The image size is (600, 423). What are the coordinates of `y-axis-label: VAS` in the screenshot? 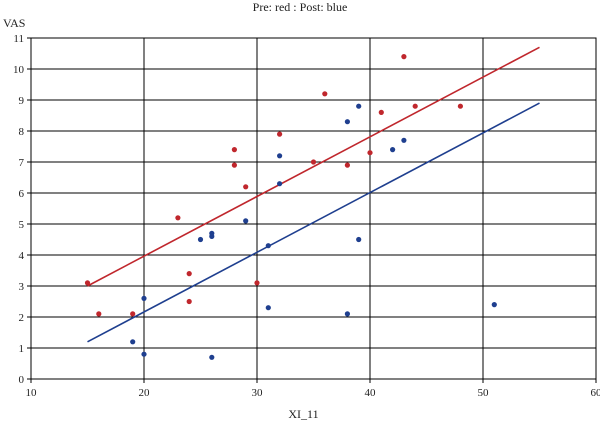 It's located at (14, 23).